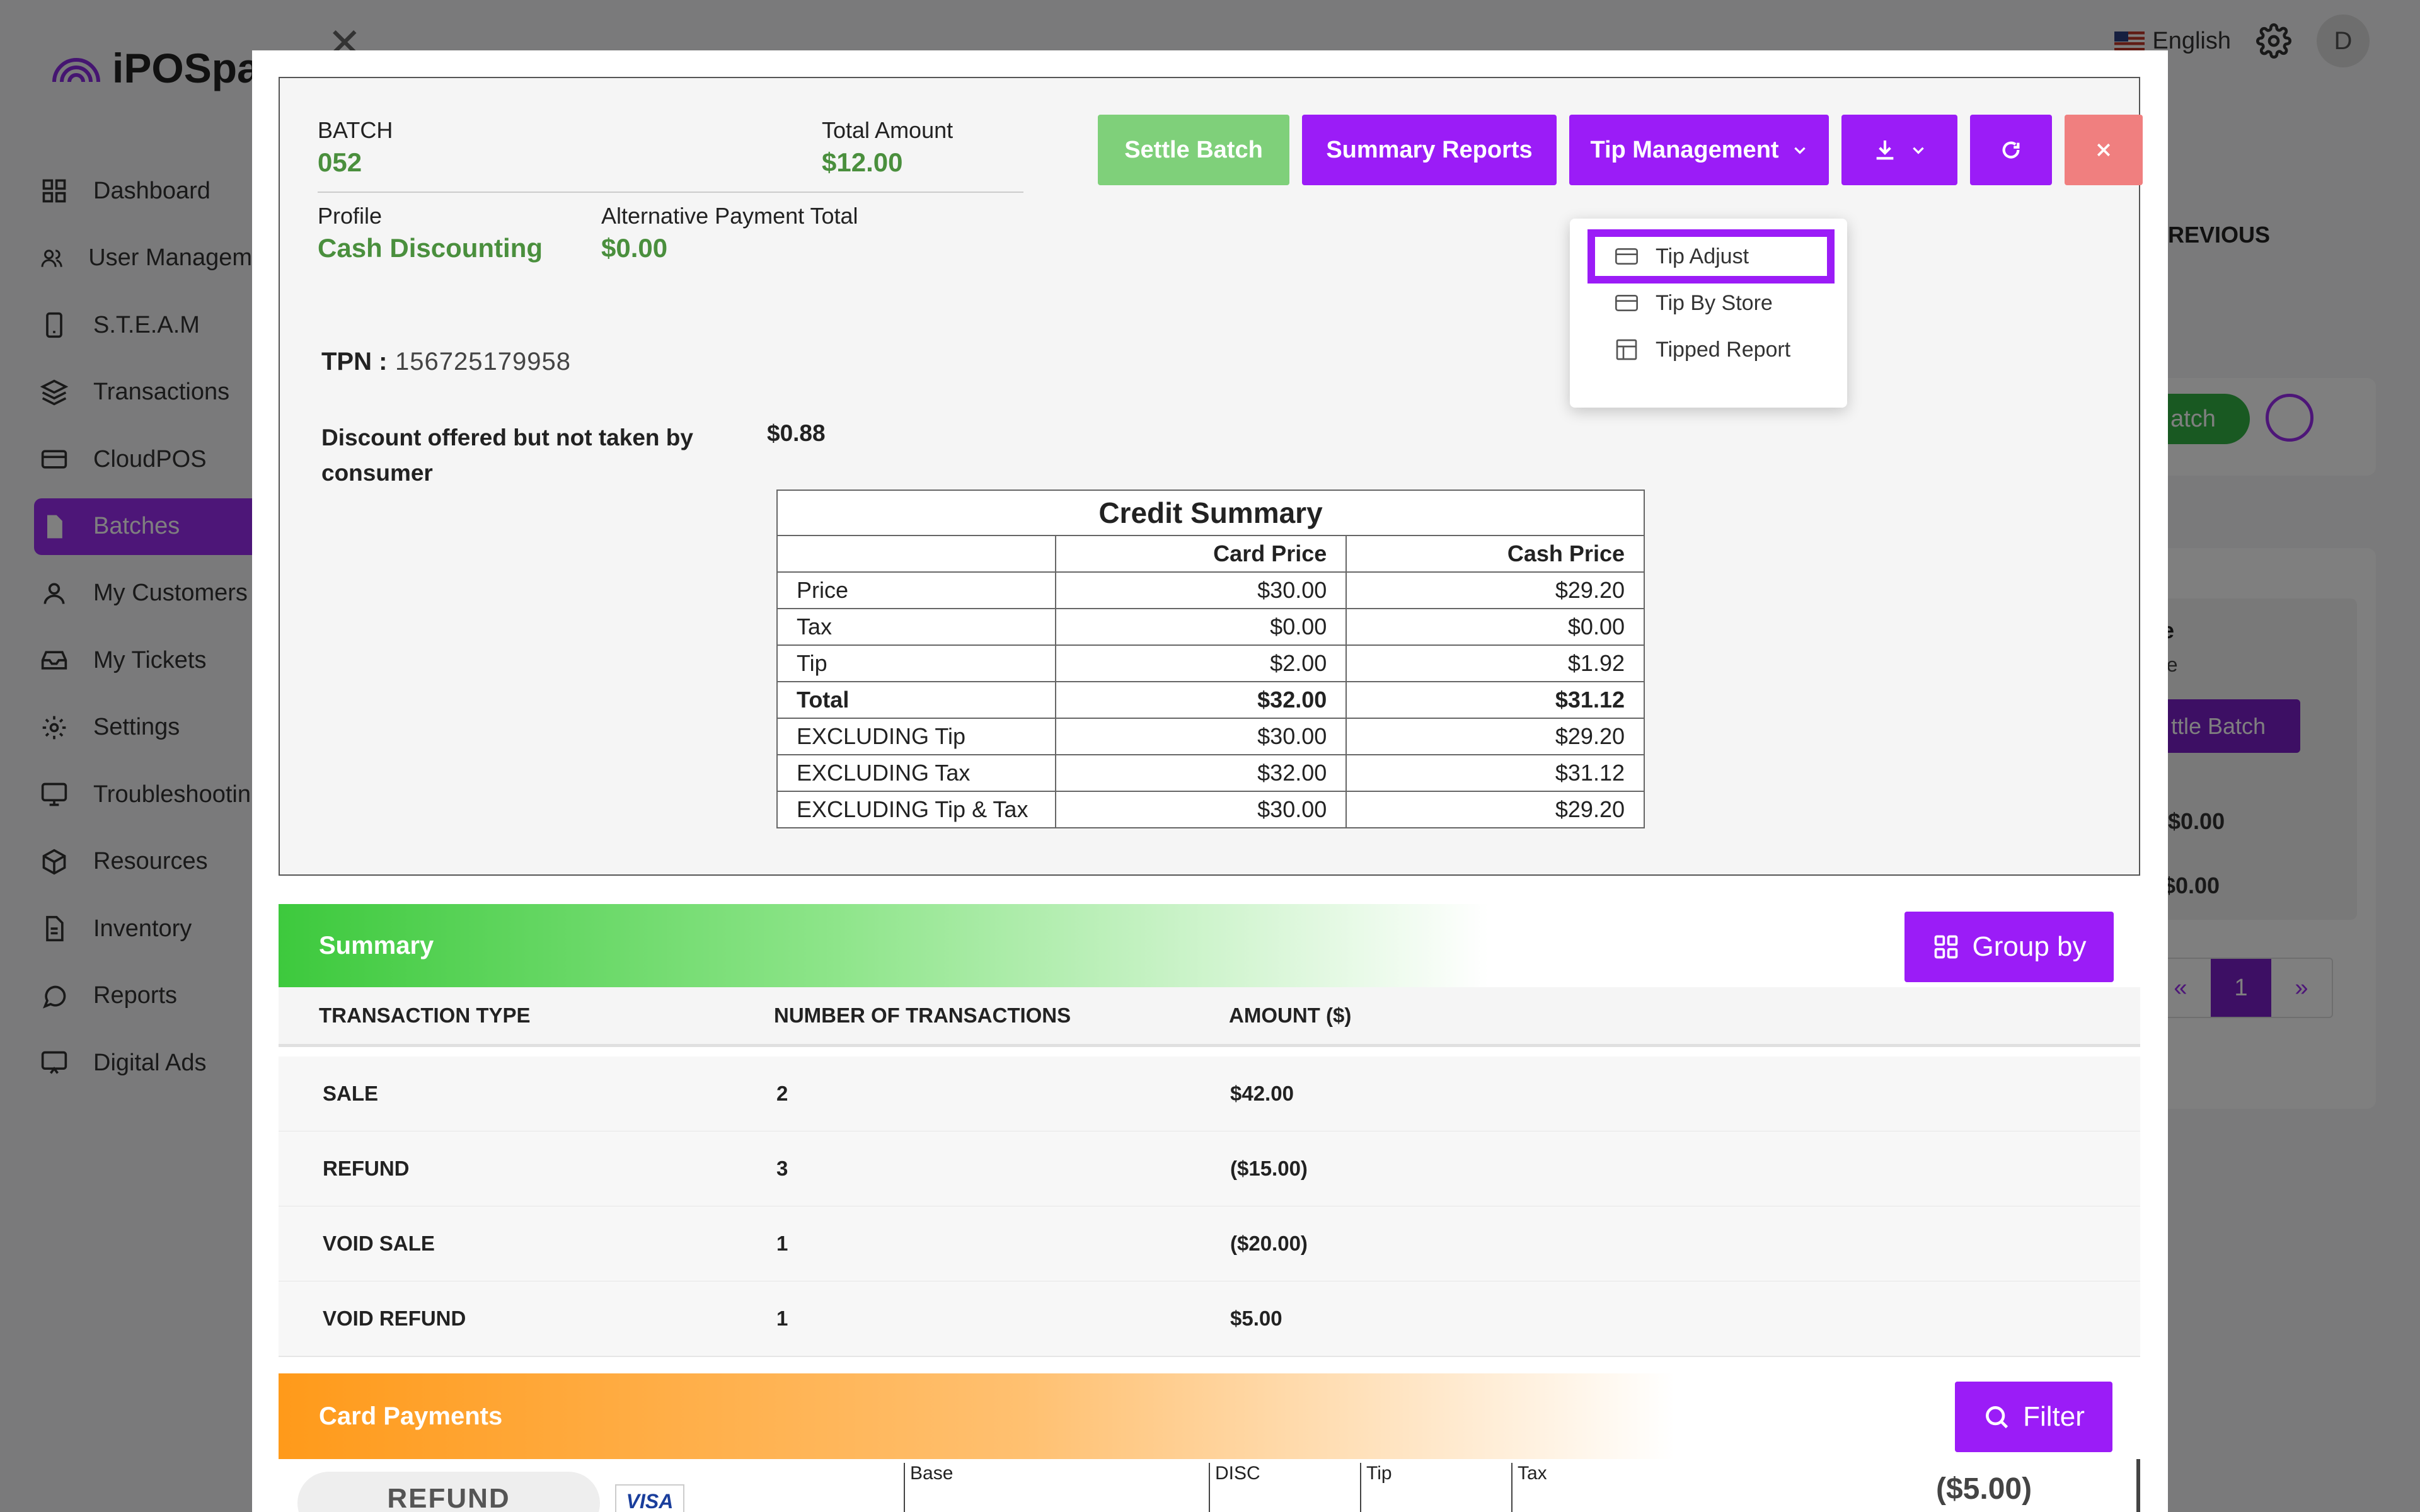 This screenshot has width=2420, height=1512. Describe the element at coordinates (449, 1492) in the screenshot. I see `transaction-type-badge: REFUND` at that location.